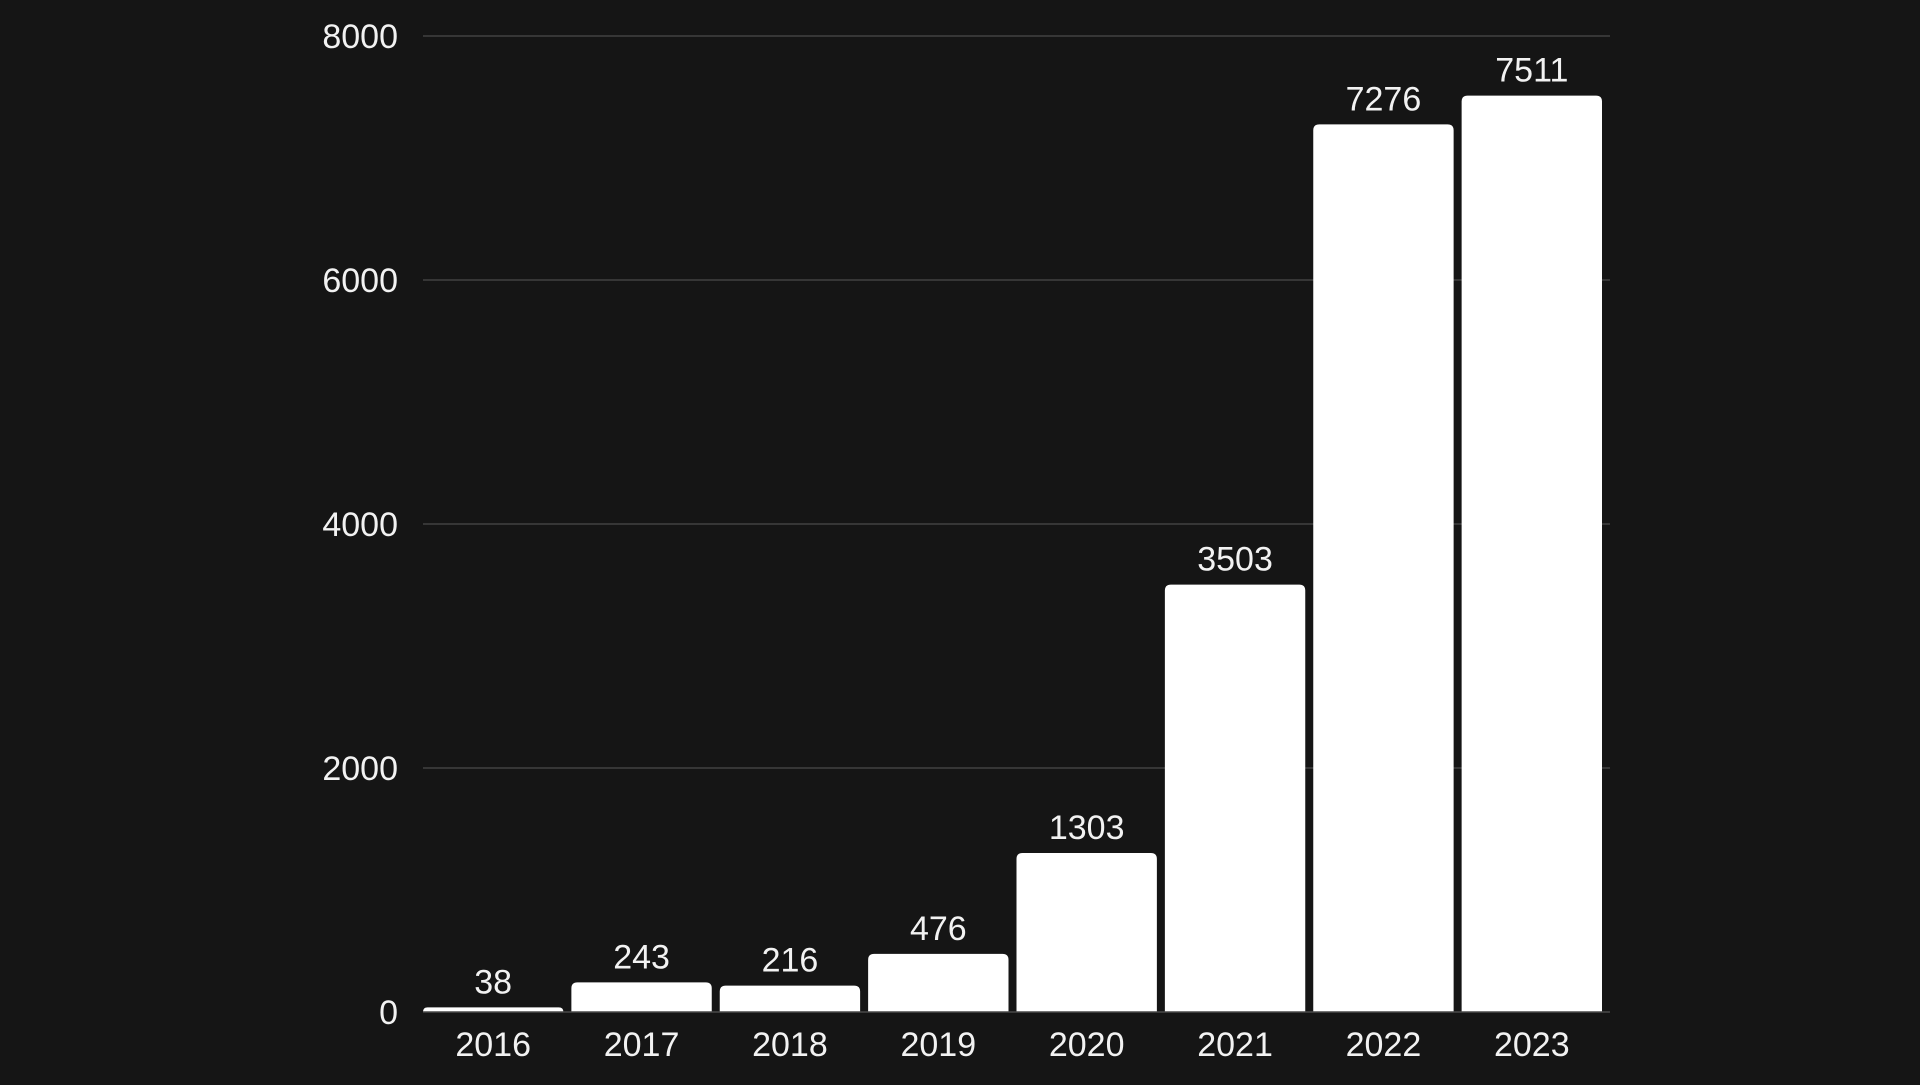 This screenshot has height=1085, width=1920. What do you see at coordinates (641, 957) in the screenshot?
I see `bar-value-label: 243` at bounding box center [641, 957].